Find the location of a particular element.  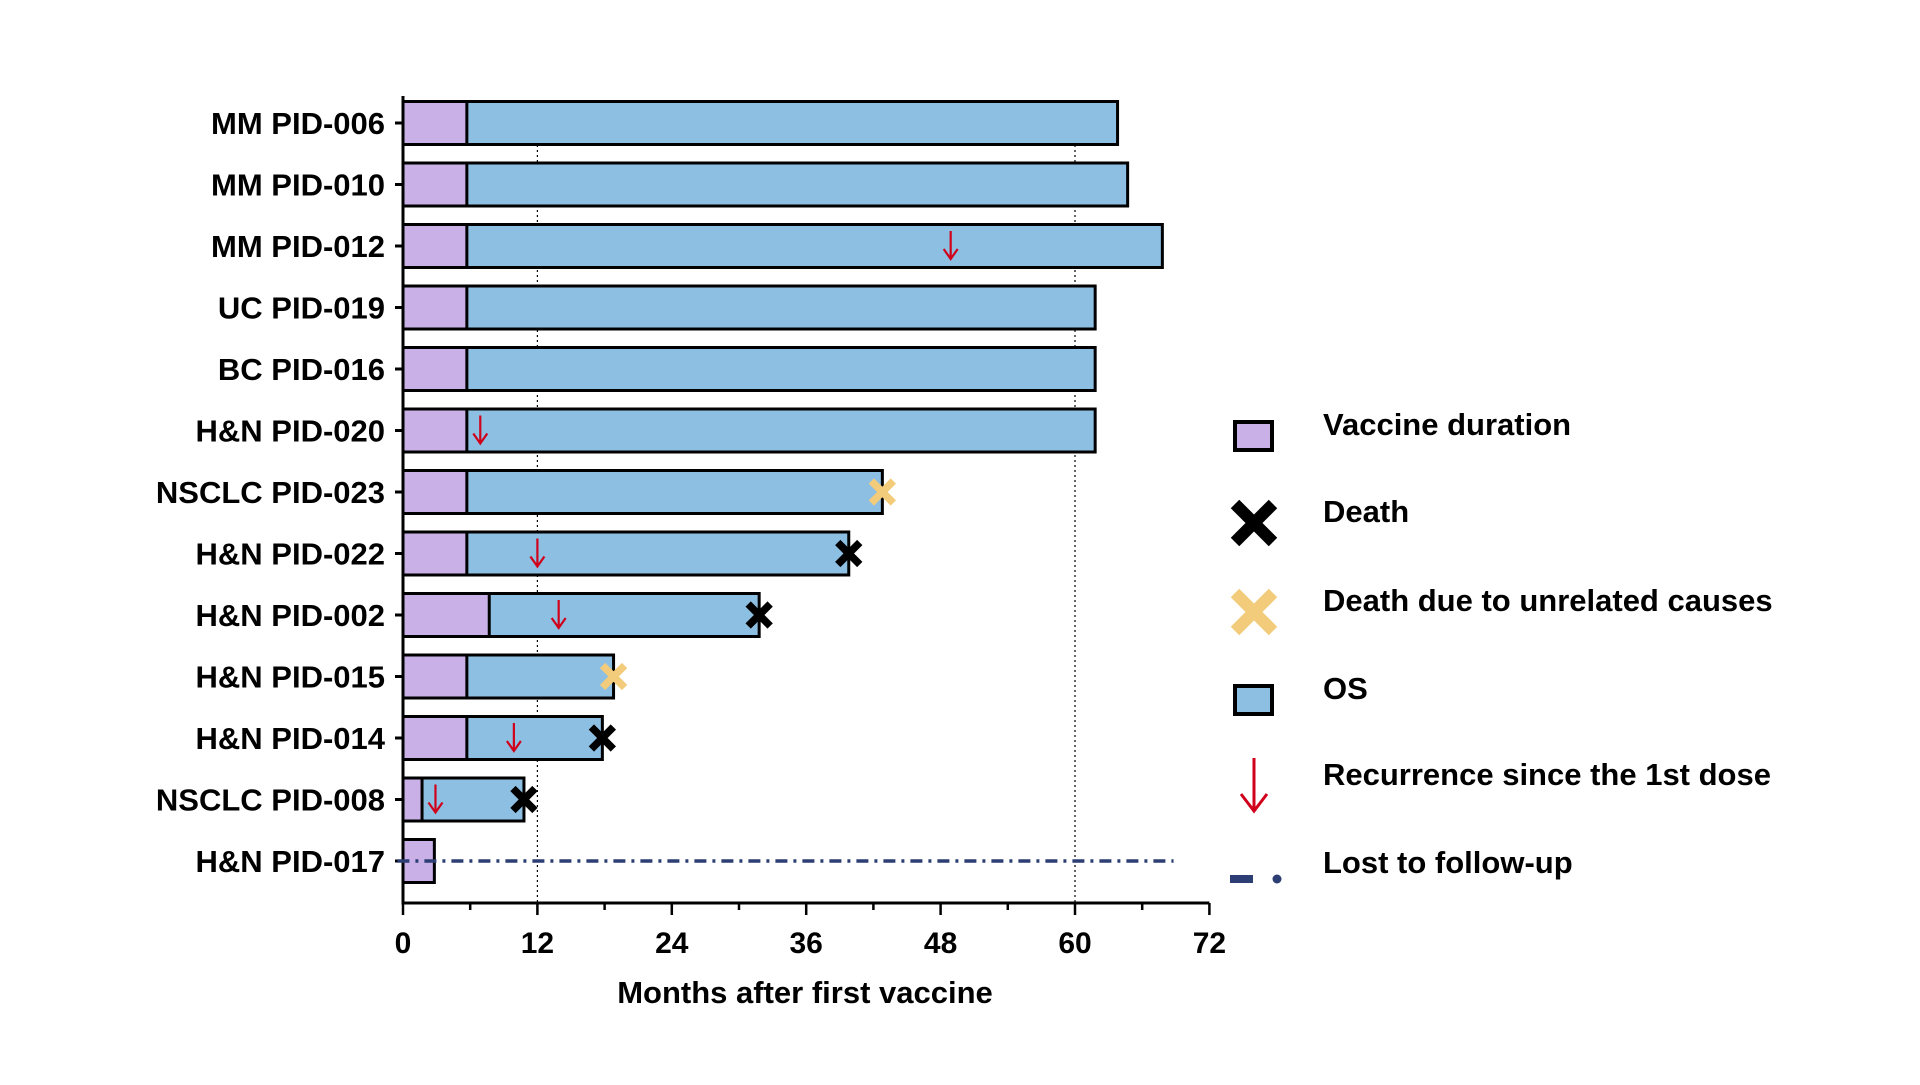

patient-label: MM PID-006 is located at coordinates (298, 123).